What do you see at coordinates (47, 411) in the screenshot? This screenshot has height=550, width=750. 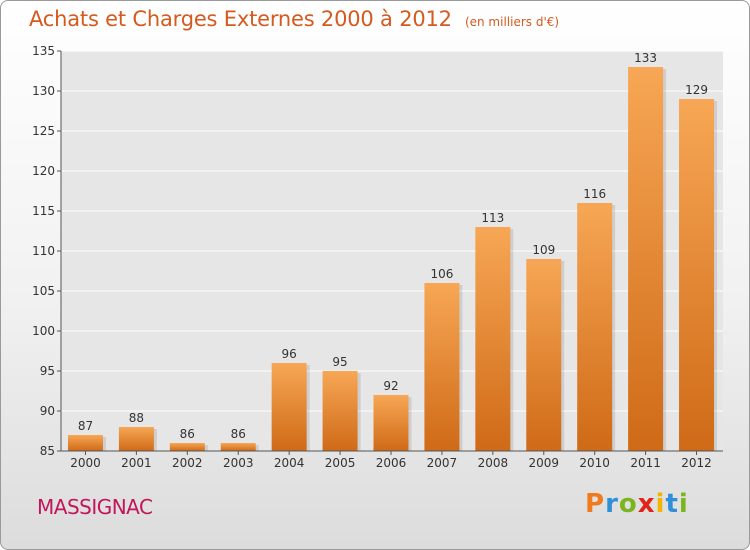 I see `y-tick-label: 90` at bounding box center [47, 411].